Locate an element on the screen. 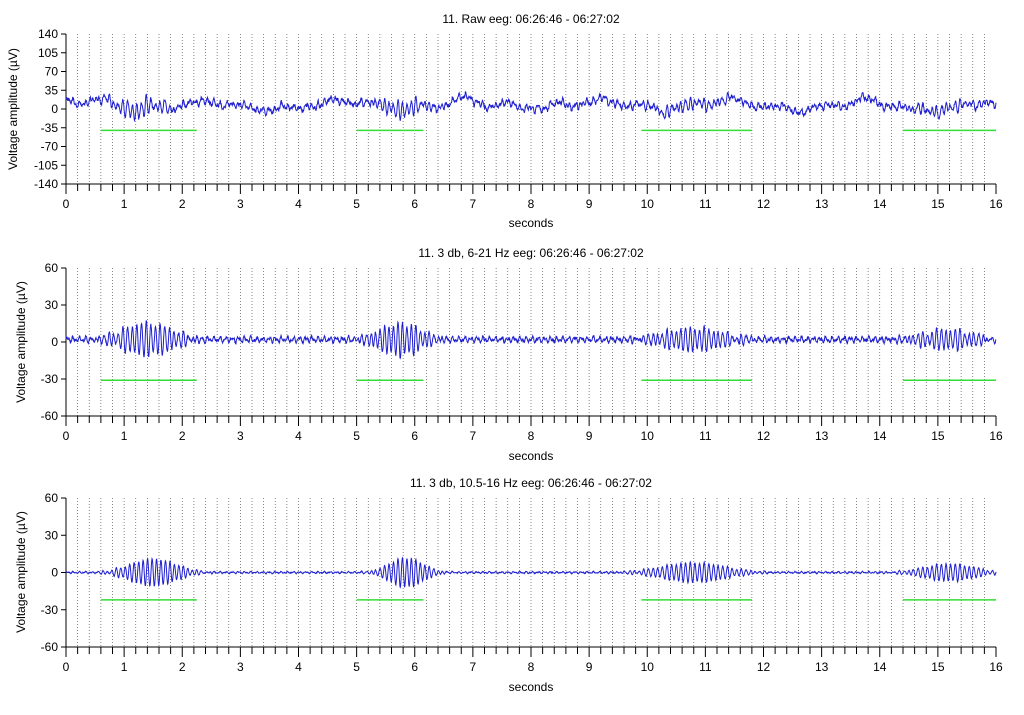  y-tick-label: -105 is located at coordinates (46, 165).